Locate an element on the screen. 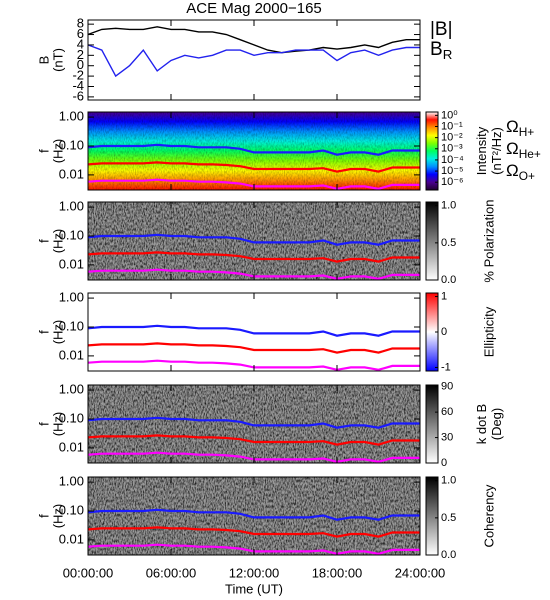 Image resolution: width=550 pixels, height=600 pixels. x-tick-label: 18:00:00 is located at coordinates (337, 572).